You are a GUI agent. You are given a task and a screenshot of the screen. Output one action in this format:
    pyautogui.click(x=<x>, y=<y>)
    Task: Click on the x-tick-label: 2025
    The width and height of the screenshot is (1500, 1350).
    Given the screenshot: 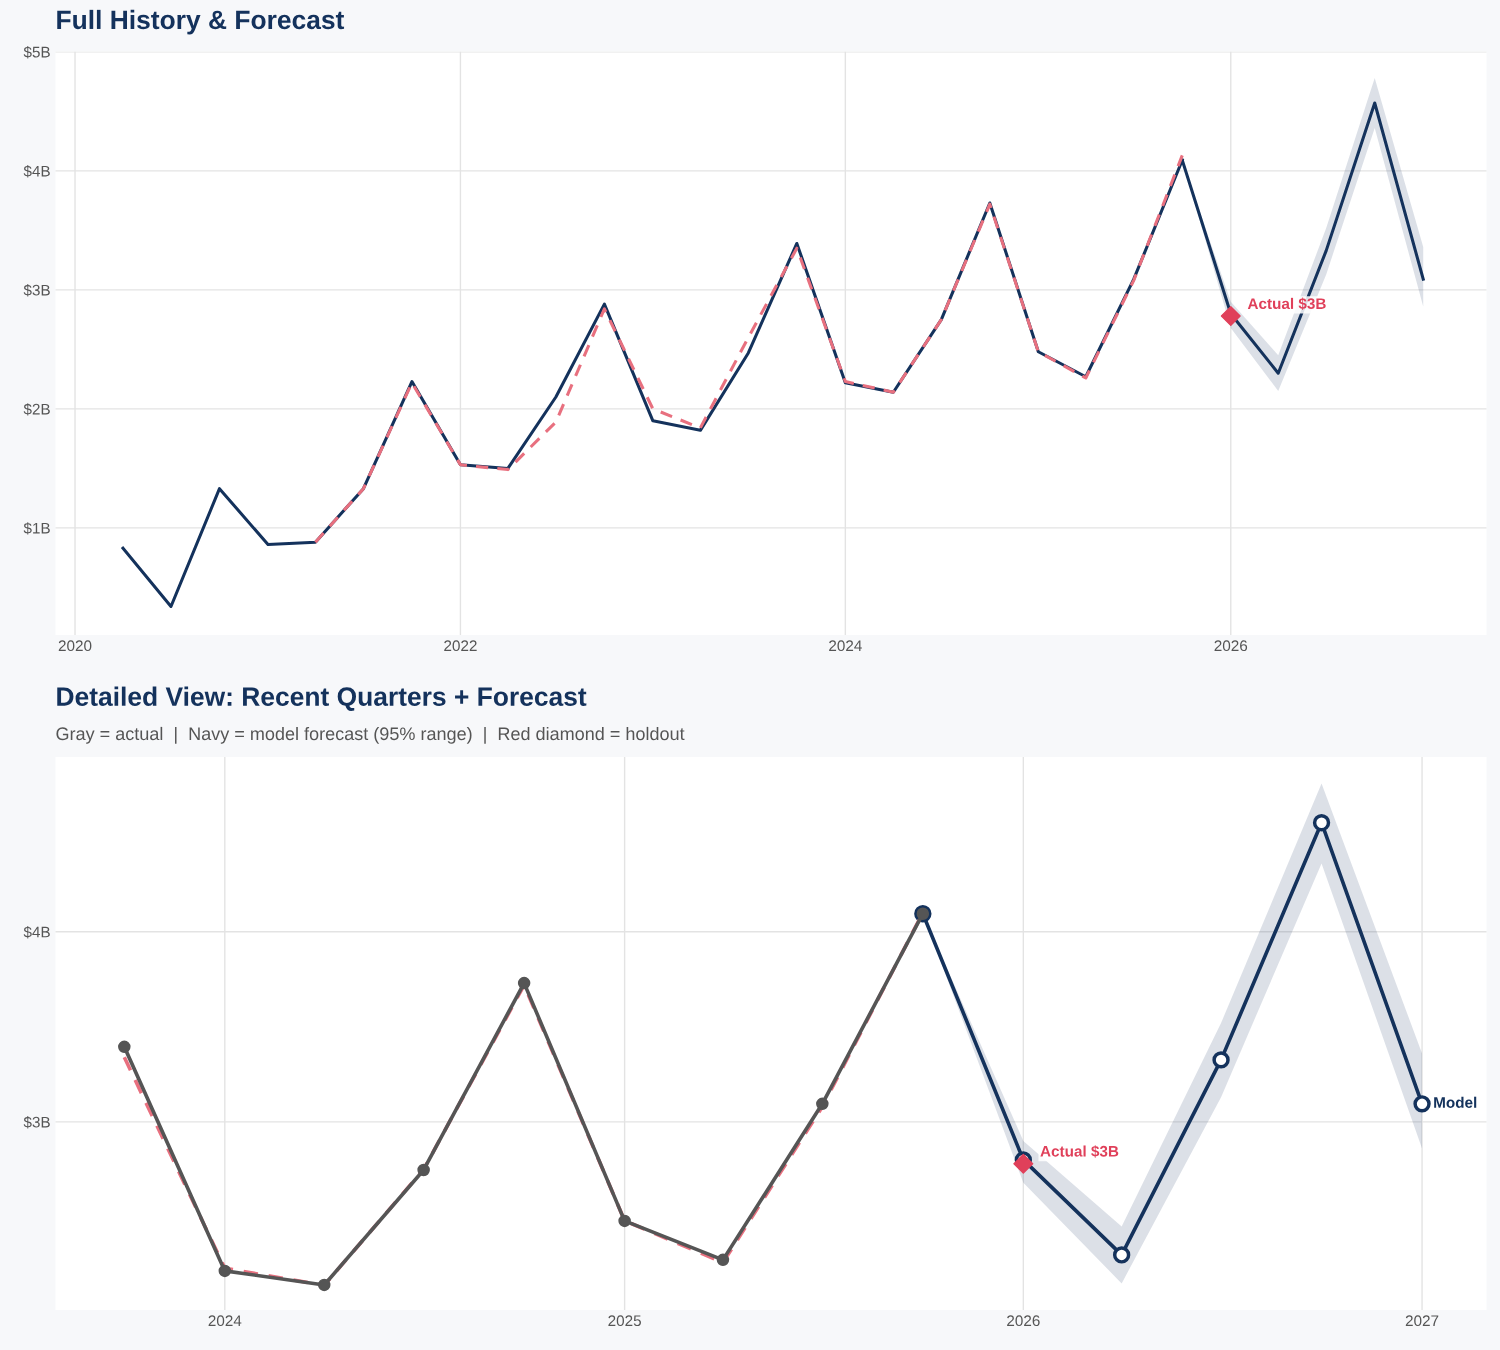 What is the action you would take?
    pyautogui.click(x=624, y=1321)
    